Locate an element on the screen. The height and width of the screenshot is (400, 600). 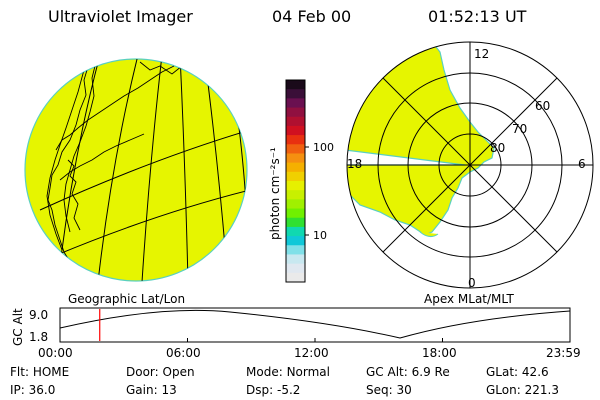
observation-date: 04 Feb 00 is located at coordinates (312, 16).